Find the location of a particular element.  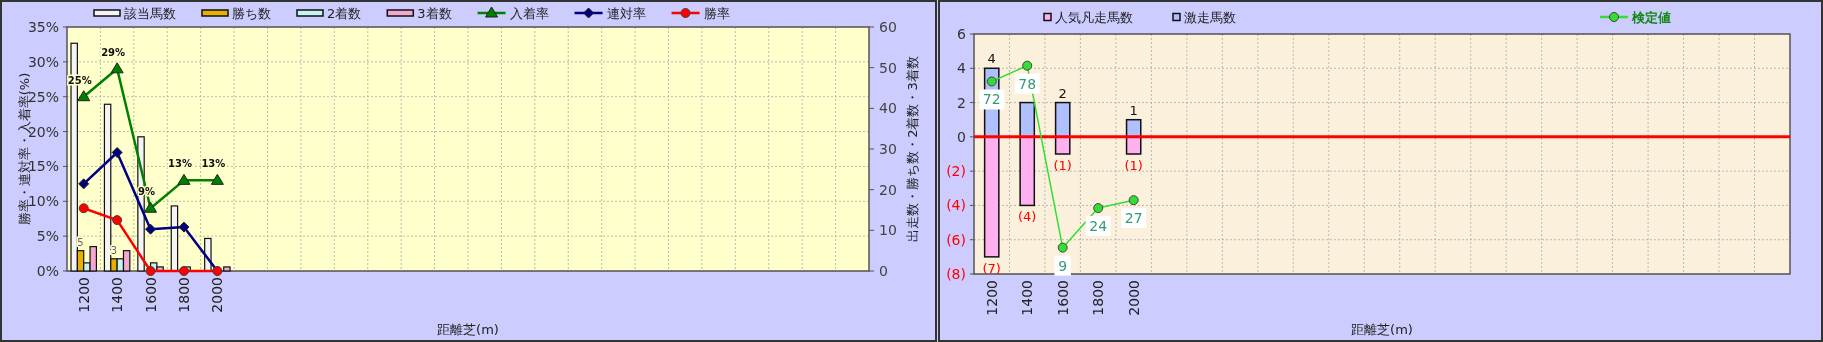

y2-tick-label: 10 is located at coordinates (888, 230).